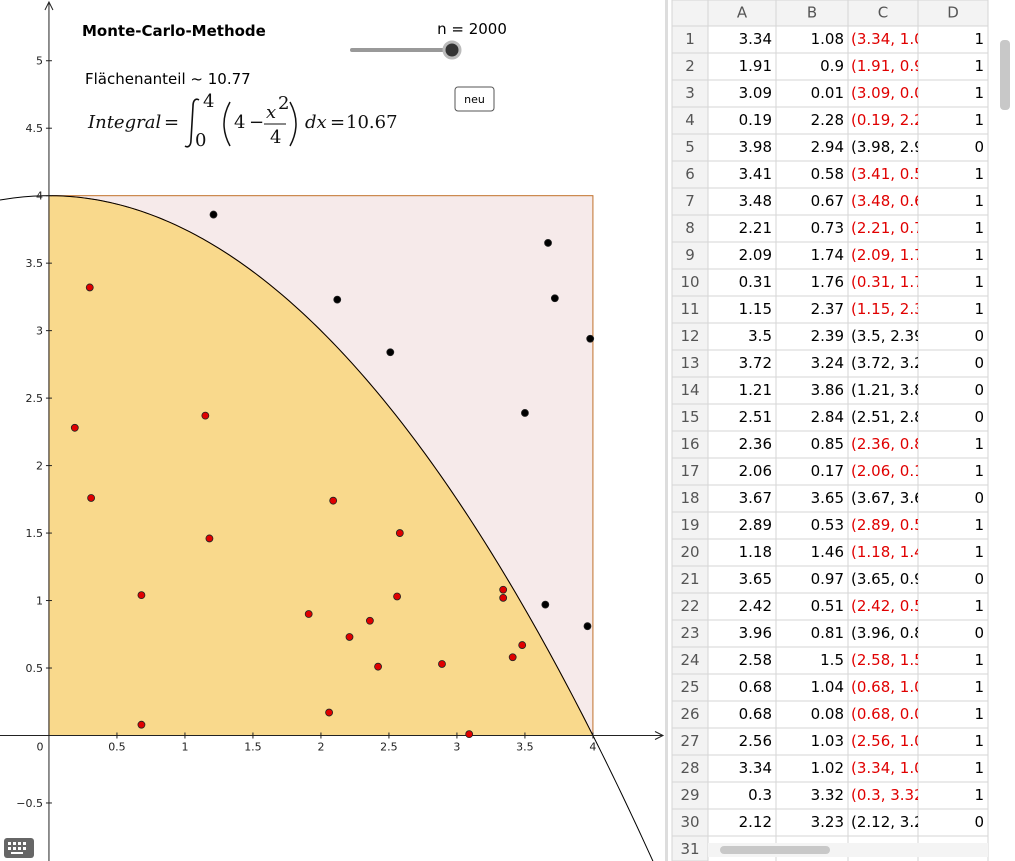 This screenshot has height=861, width=1015. What do you see at coordinates (827, 93) in the screenshot?
I see `cell-b: 0.01` at bounding box center [827, 93].